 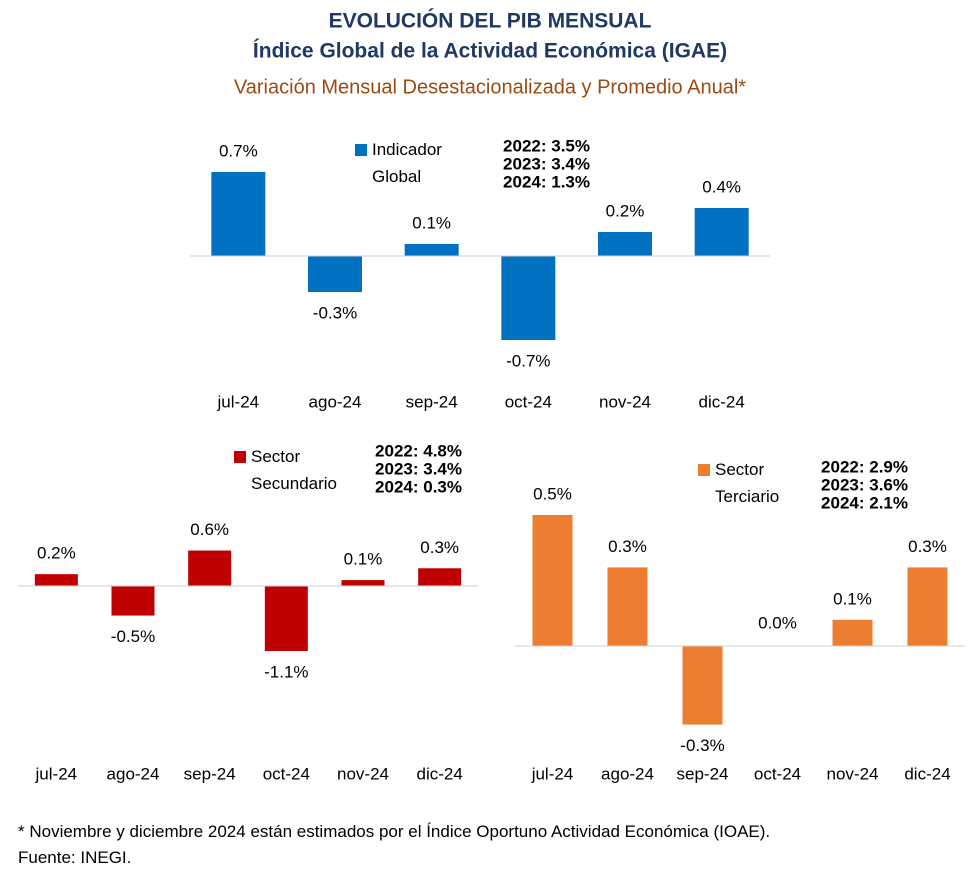 What do you see at coordinates (546, 145) in the screenshot?
I see `annotation: 2022: 3.5%` at bounding box center [546, 145].